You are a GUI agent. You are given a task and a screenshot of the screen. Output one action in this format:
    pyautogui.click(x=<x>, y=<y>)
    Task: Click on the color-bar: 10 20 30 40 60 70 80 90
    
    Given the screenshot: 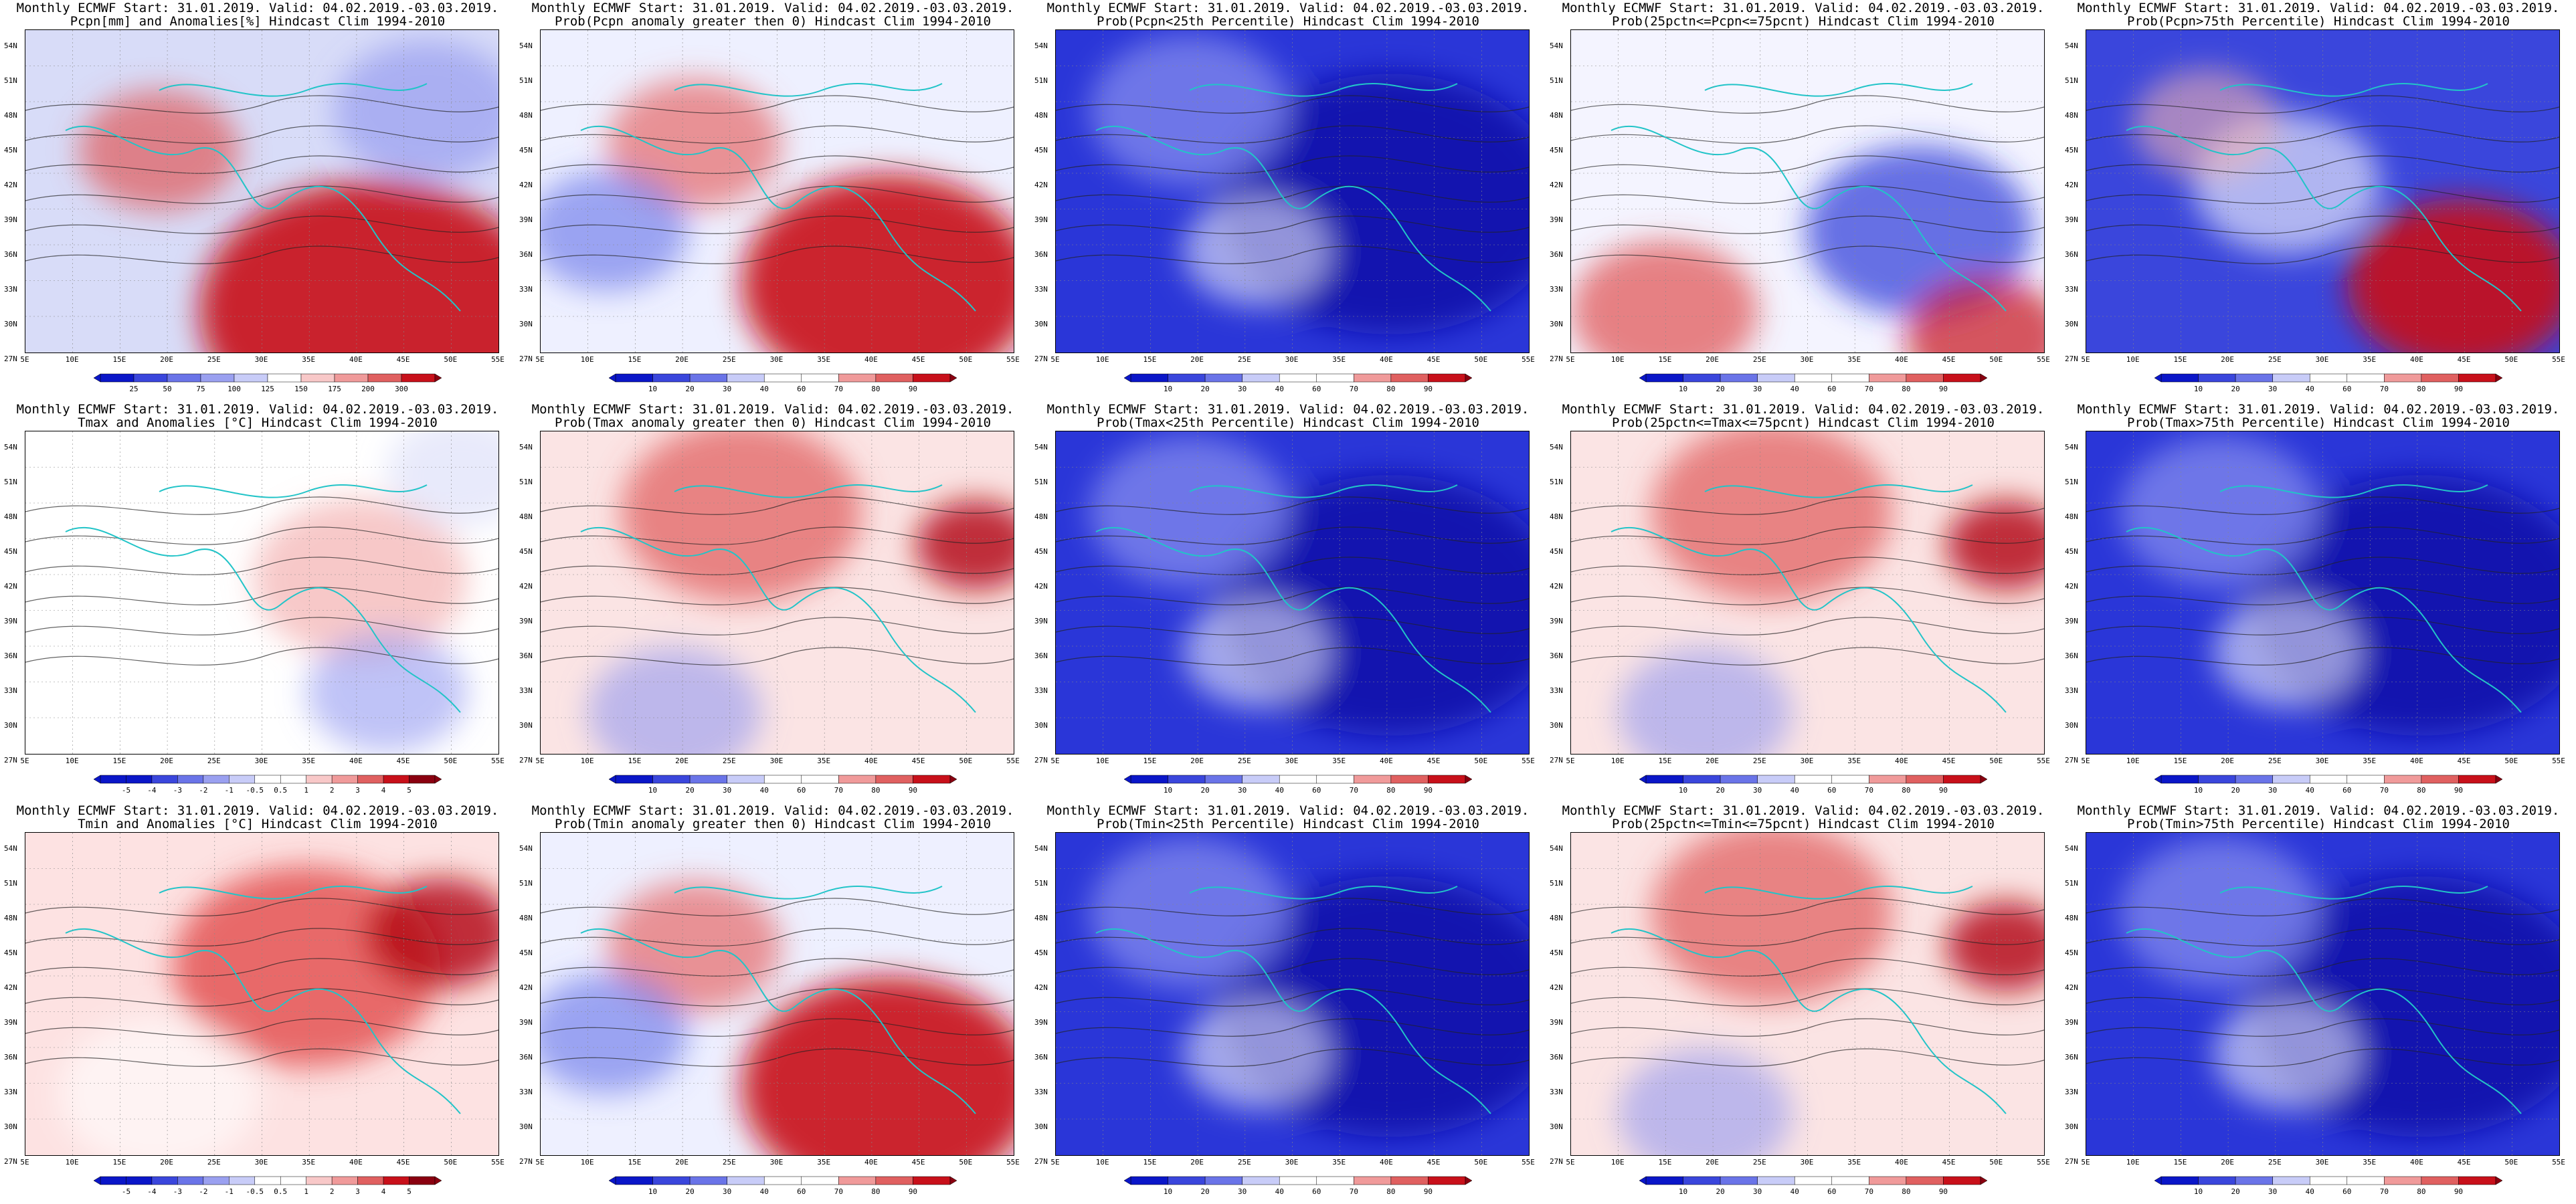 What is the action you would take?
    pyautogui.click(x=2328, y=383)
    